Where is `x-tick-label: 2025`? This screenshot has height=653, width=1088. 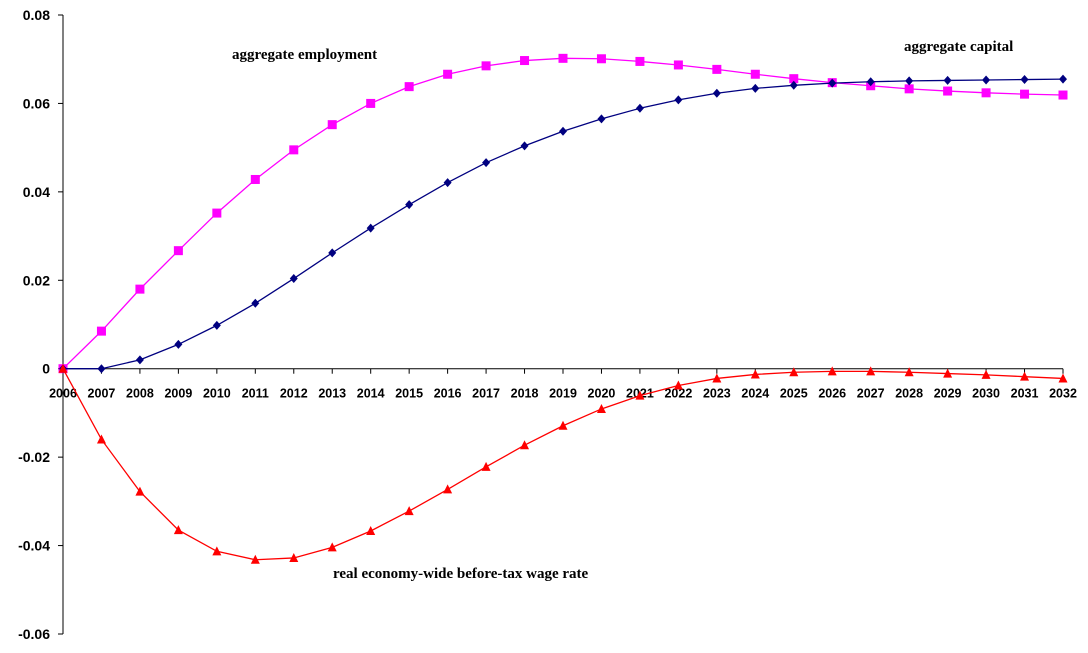
x-tick-label: 2025 is located at coordinates (794, 394).